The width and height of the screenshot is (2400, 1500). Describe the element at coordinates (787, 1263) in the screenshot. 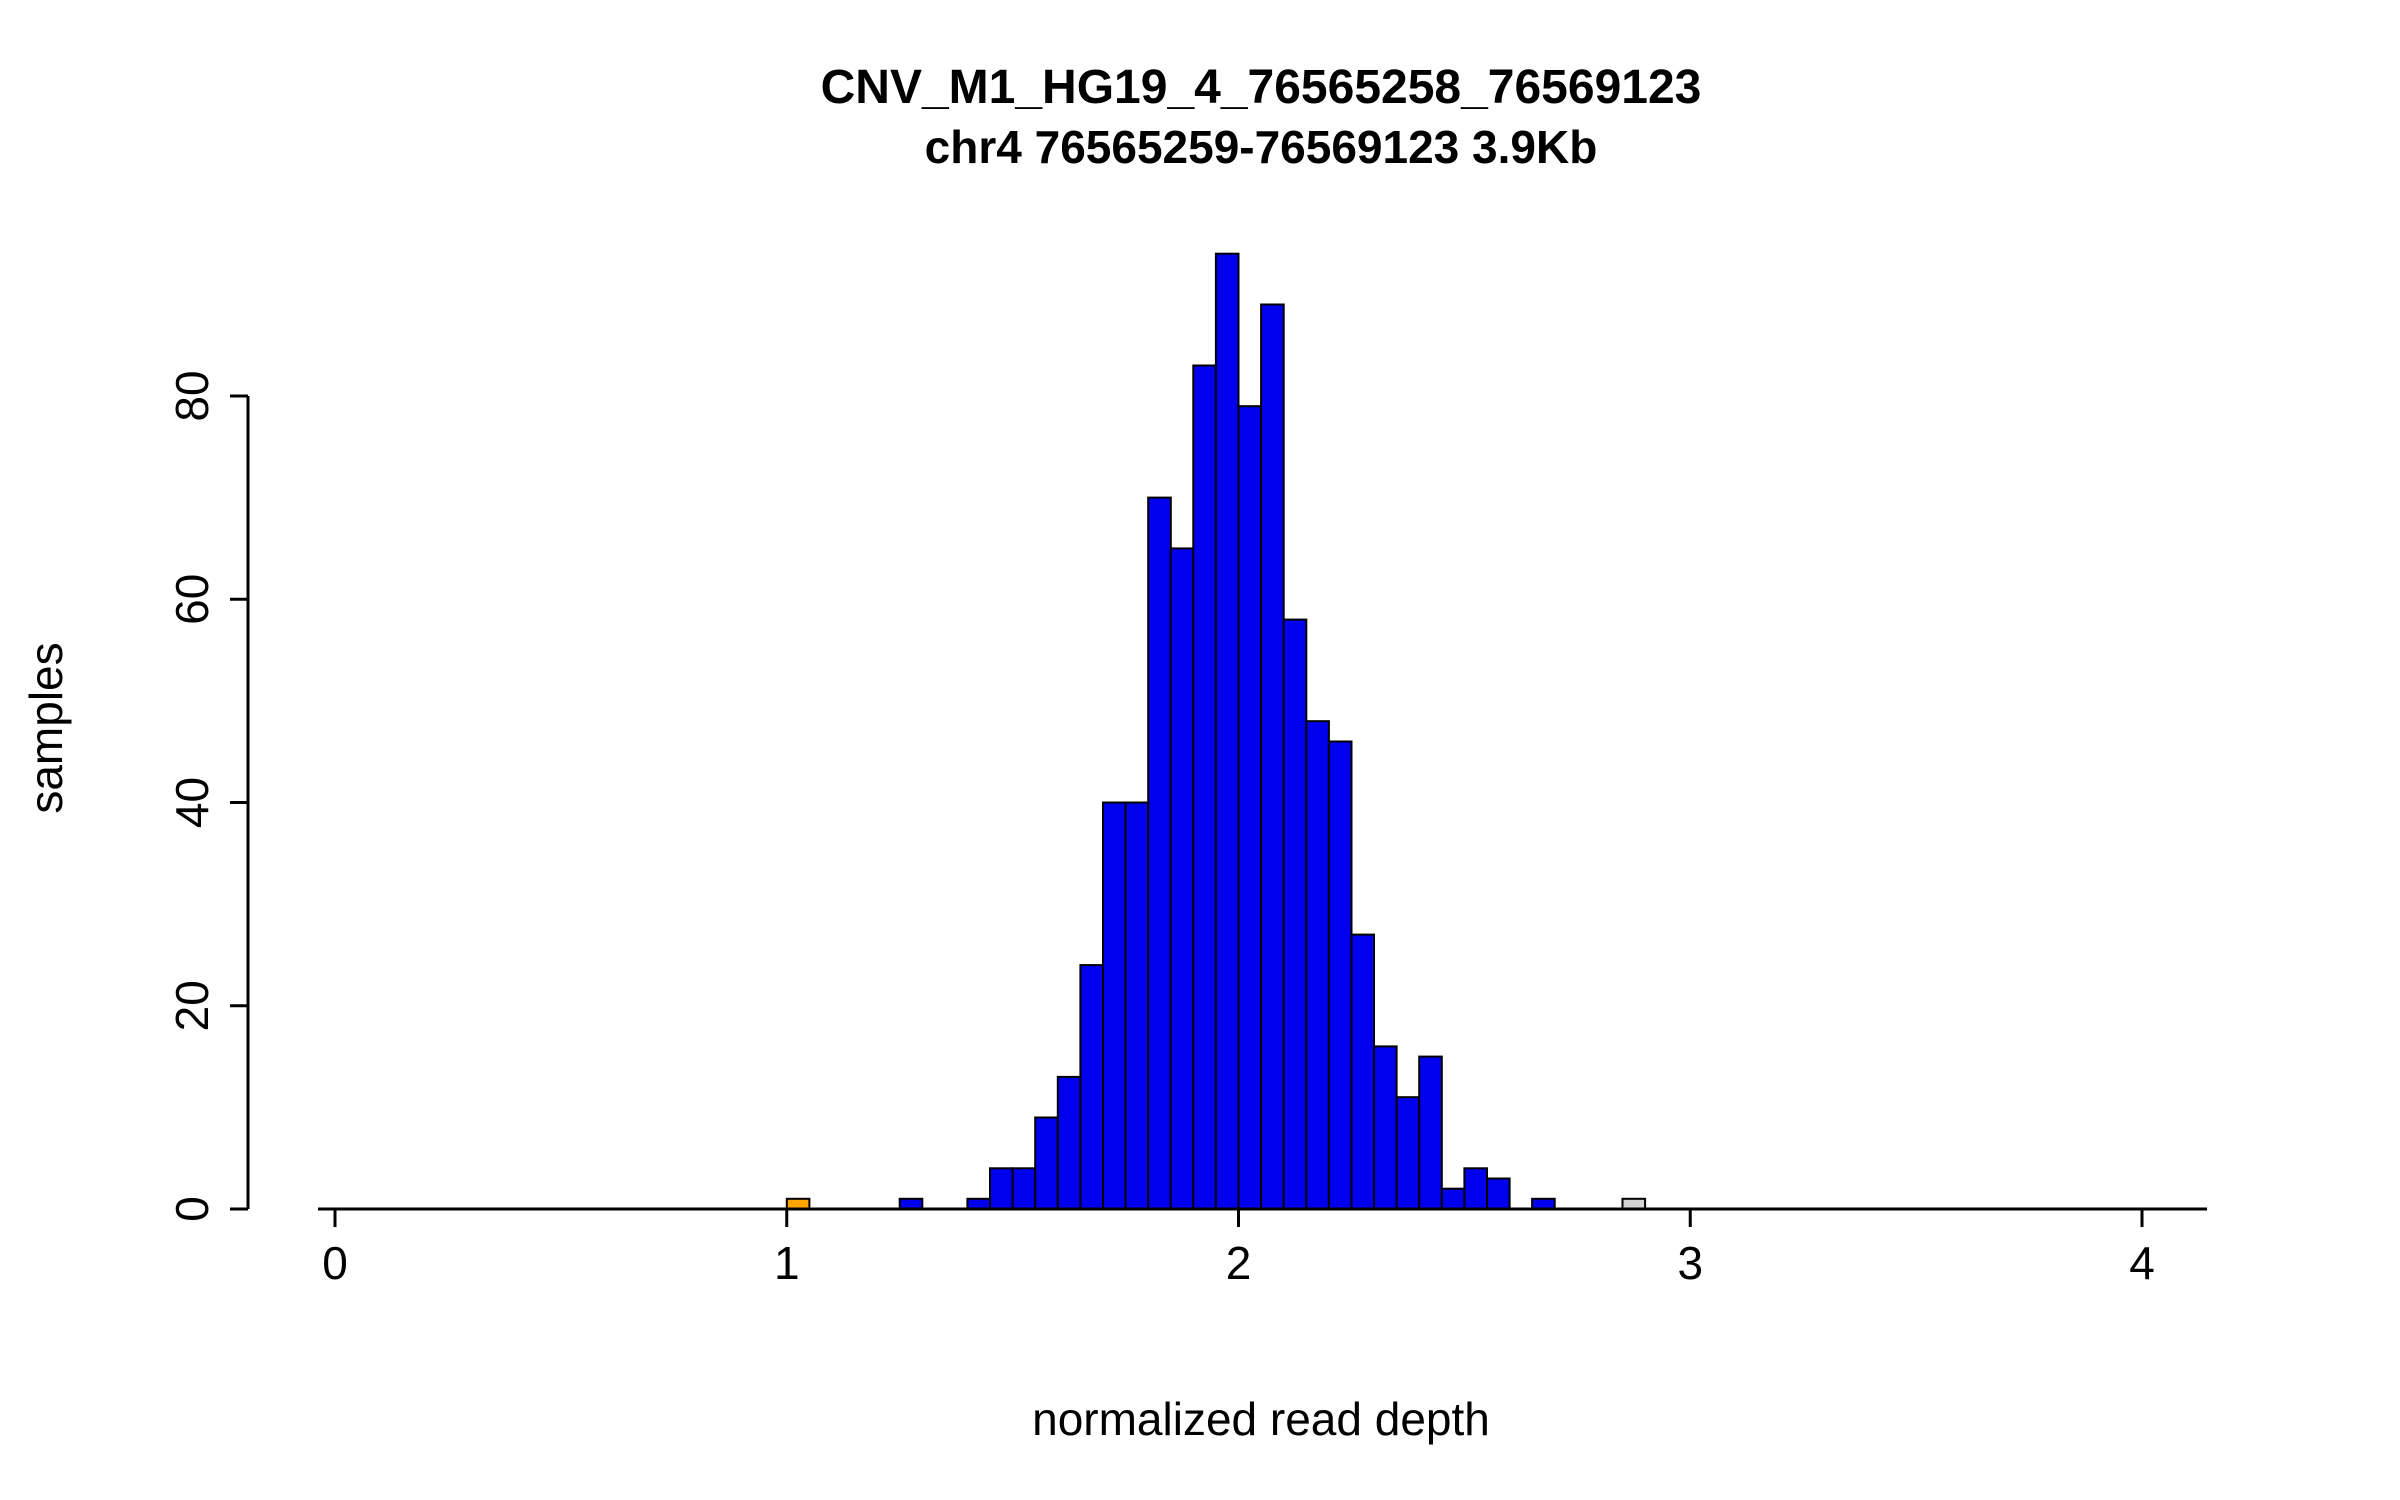

I see `x-tick-label: 1` at that location.